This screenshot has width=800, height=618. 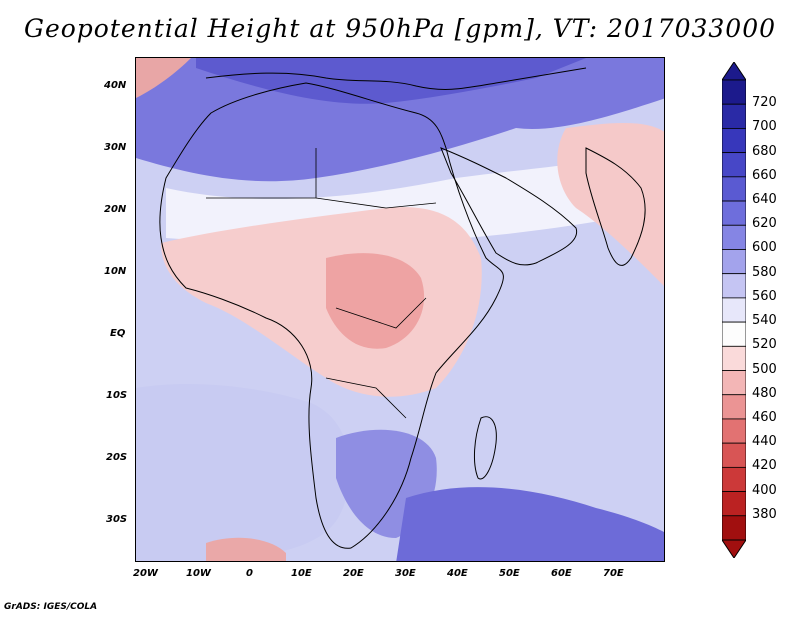 I want to click on colorbar-tick-label: 640, so click(x=764, y=200).